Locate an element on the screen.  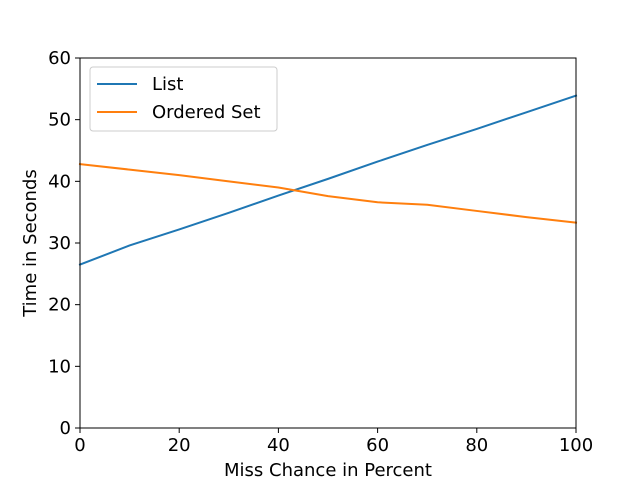
x-axis: 0 20 40 60 80 100 is located at coordinates (333, 442).